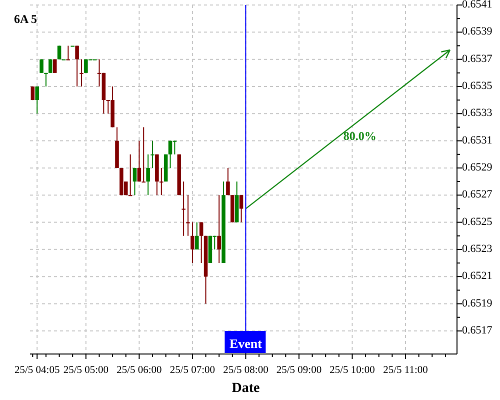 Image resolution: width=500 pixels, height=400 pixels. I want to click on y-tick-label: 0.6525, so click(477, 222).